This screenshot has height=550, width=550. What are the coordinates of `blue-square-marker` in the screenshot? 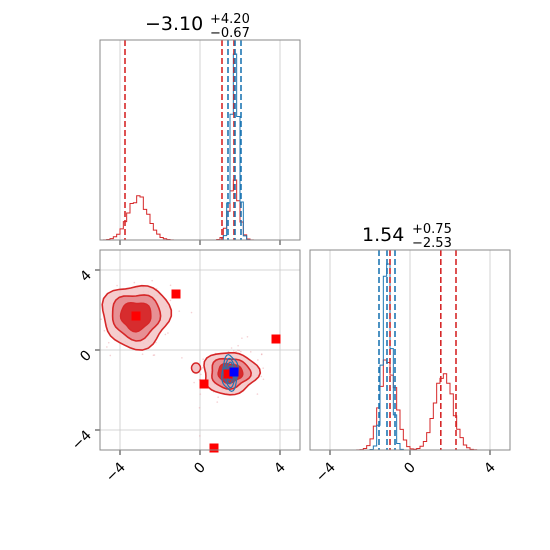 It's located at (234, 372).